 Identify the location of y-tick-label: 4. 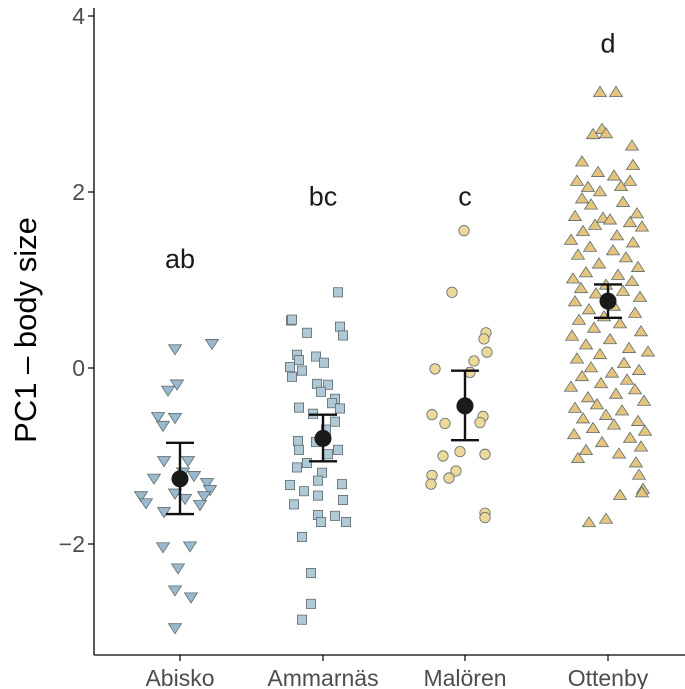
(78, 16).